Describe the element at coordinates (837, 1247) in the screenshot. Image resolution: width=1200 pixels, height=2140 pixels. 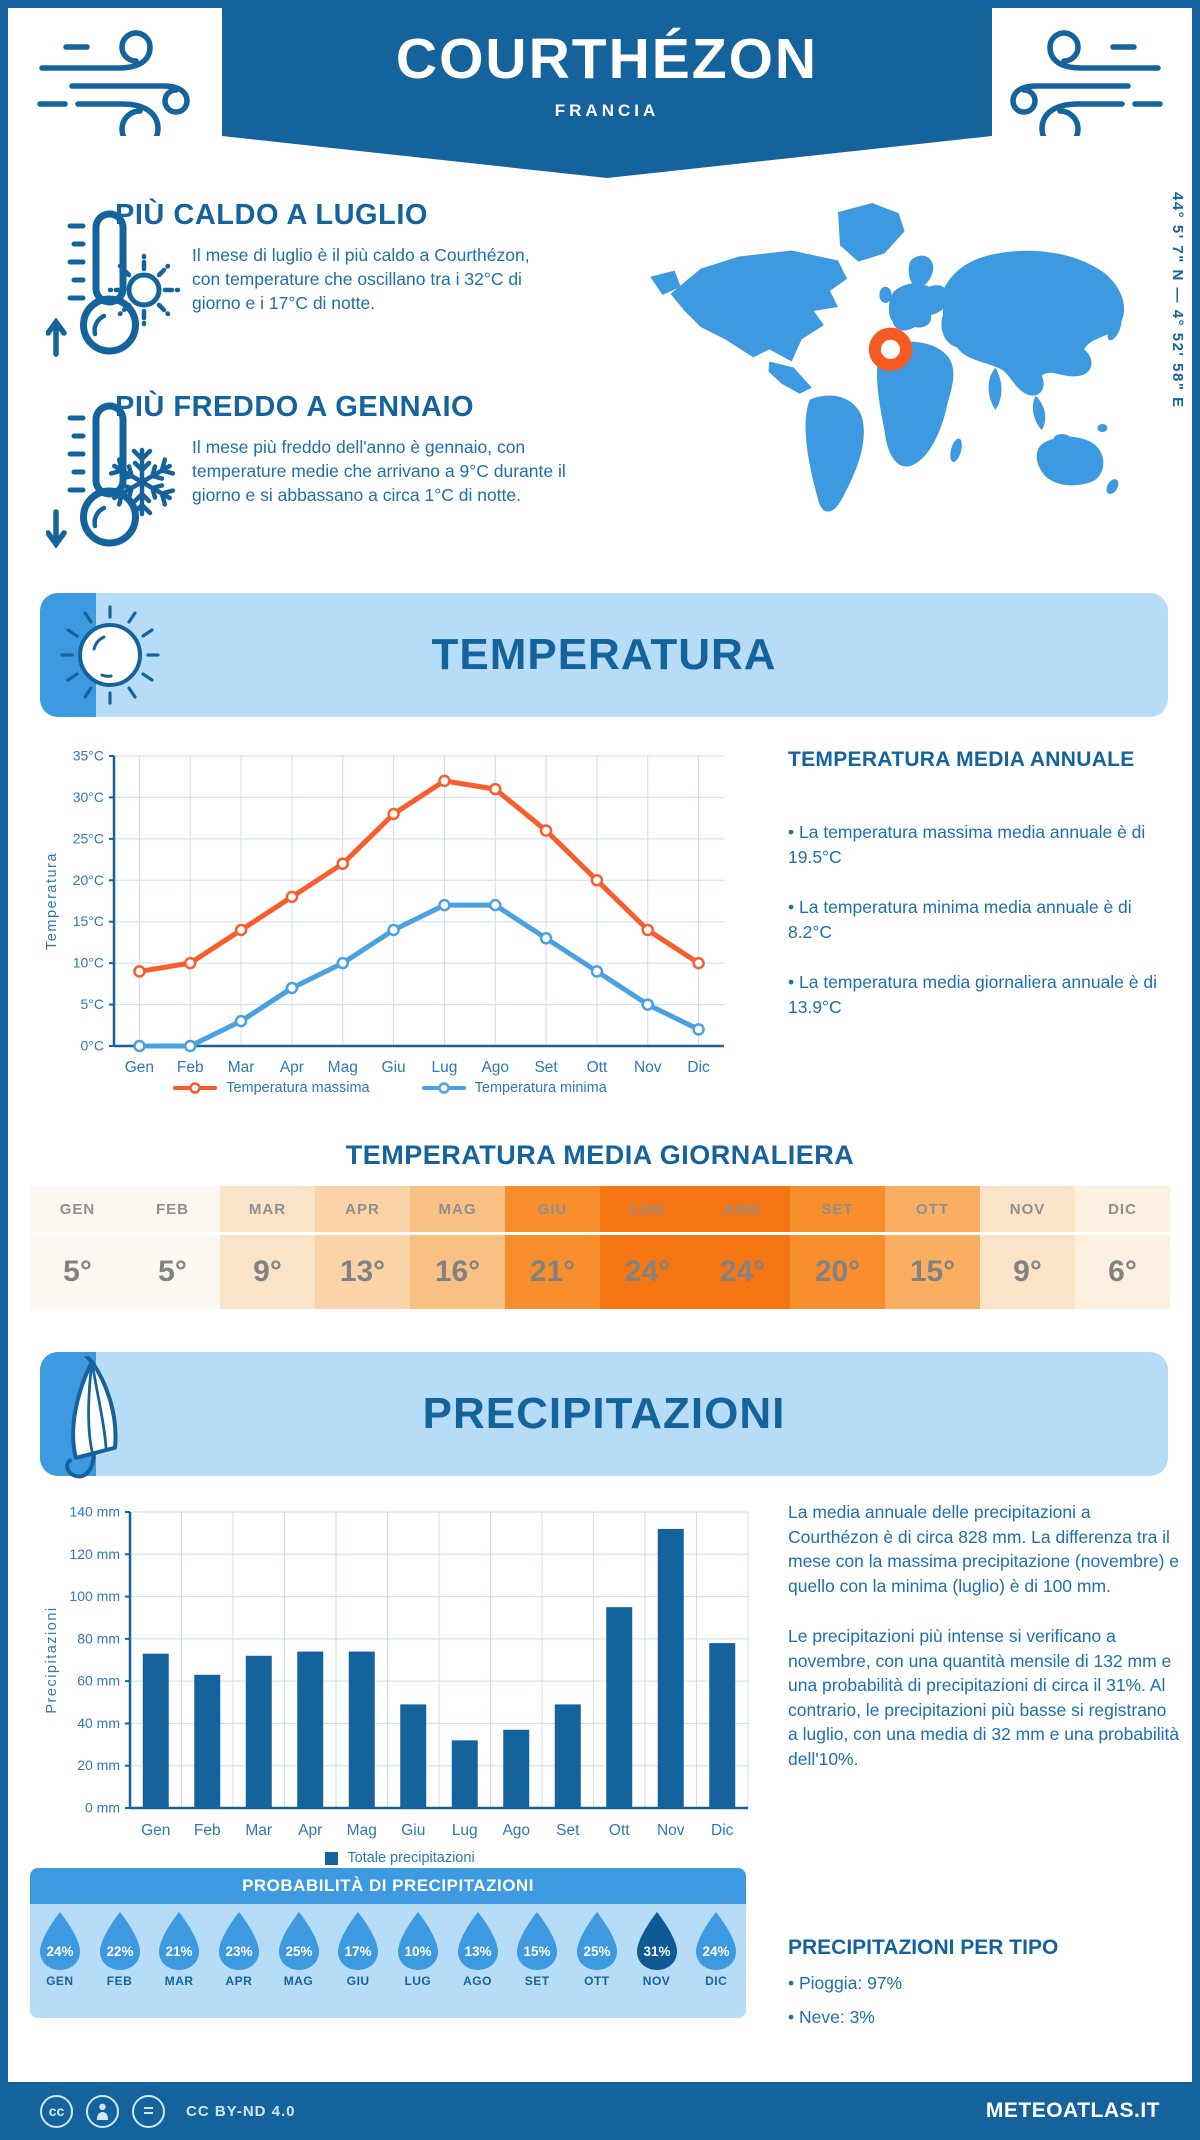
I see `month-column: SET 20°` at that location.